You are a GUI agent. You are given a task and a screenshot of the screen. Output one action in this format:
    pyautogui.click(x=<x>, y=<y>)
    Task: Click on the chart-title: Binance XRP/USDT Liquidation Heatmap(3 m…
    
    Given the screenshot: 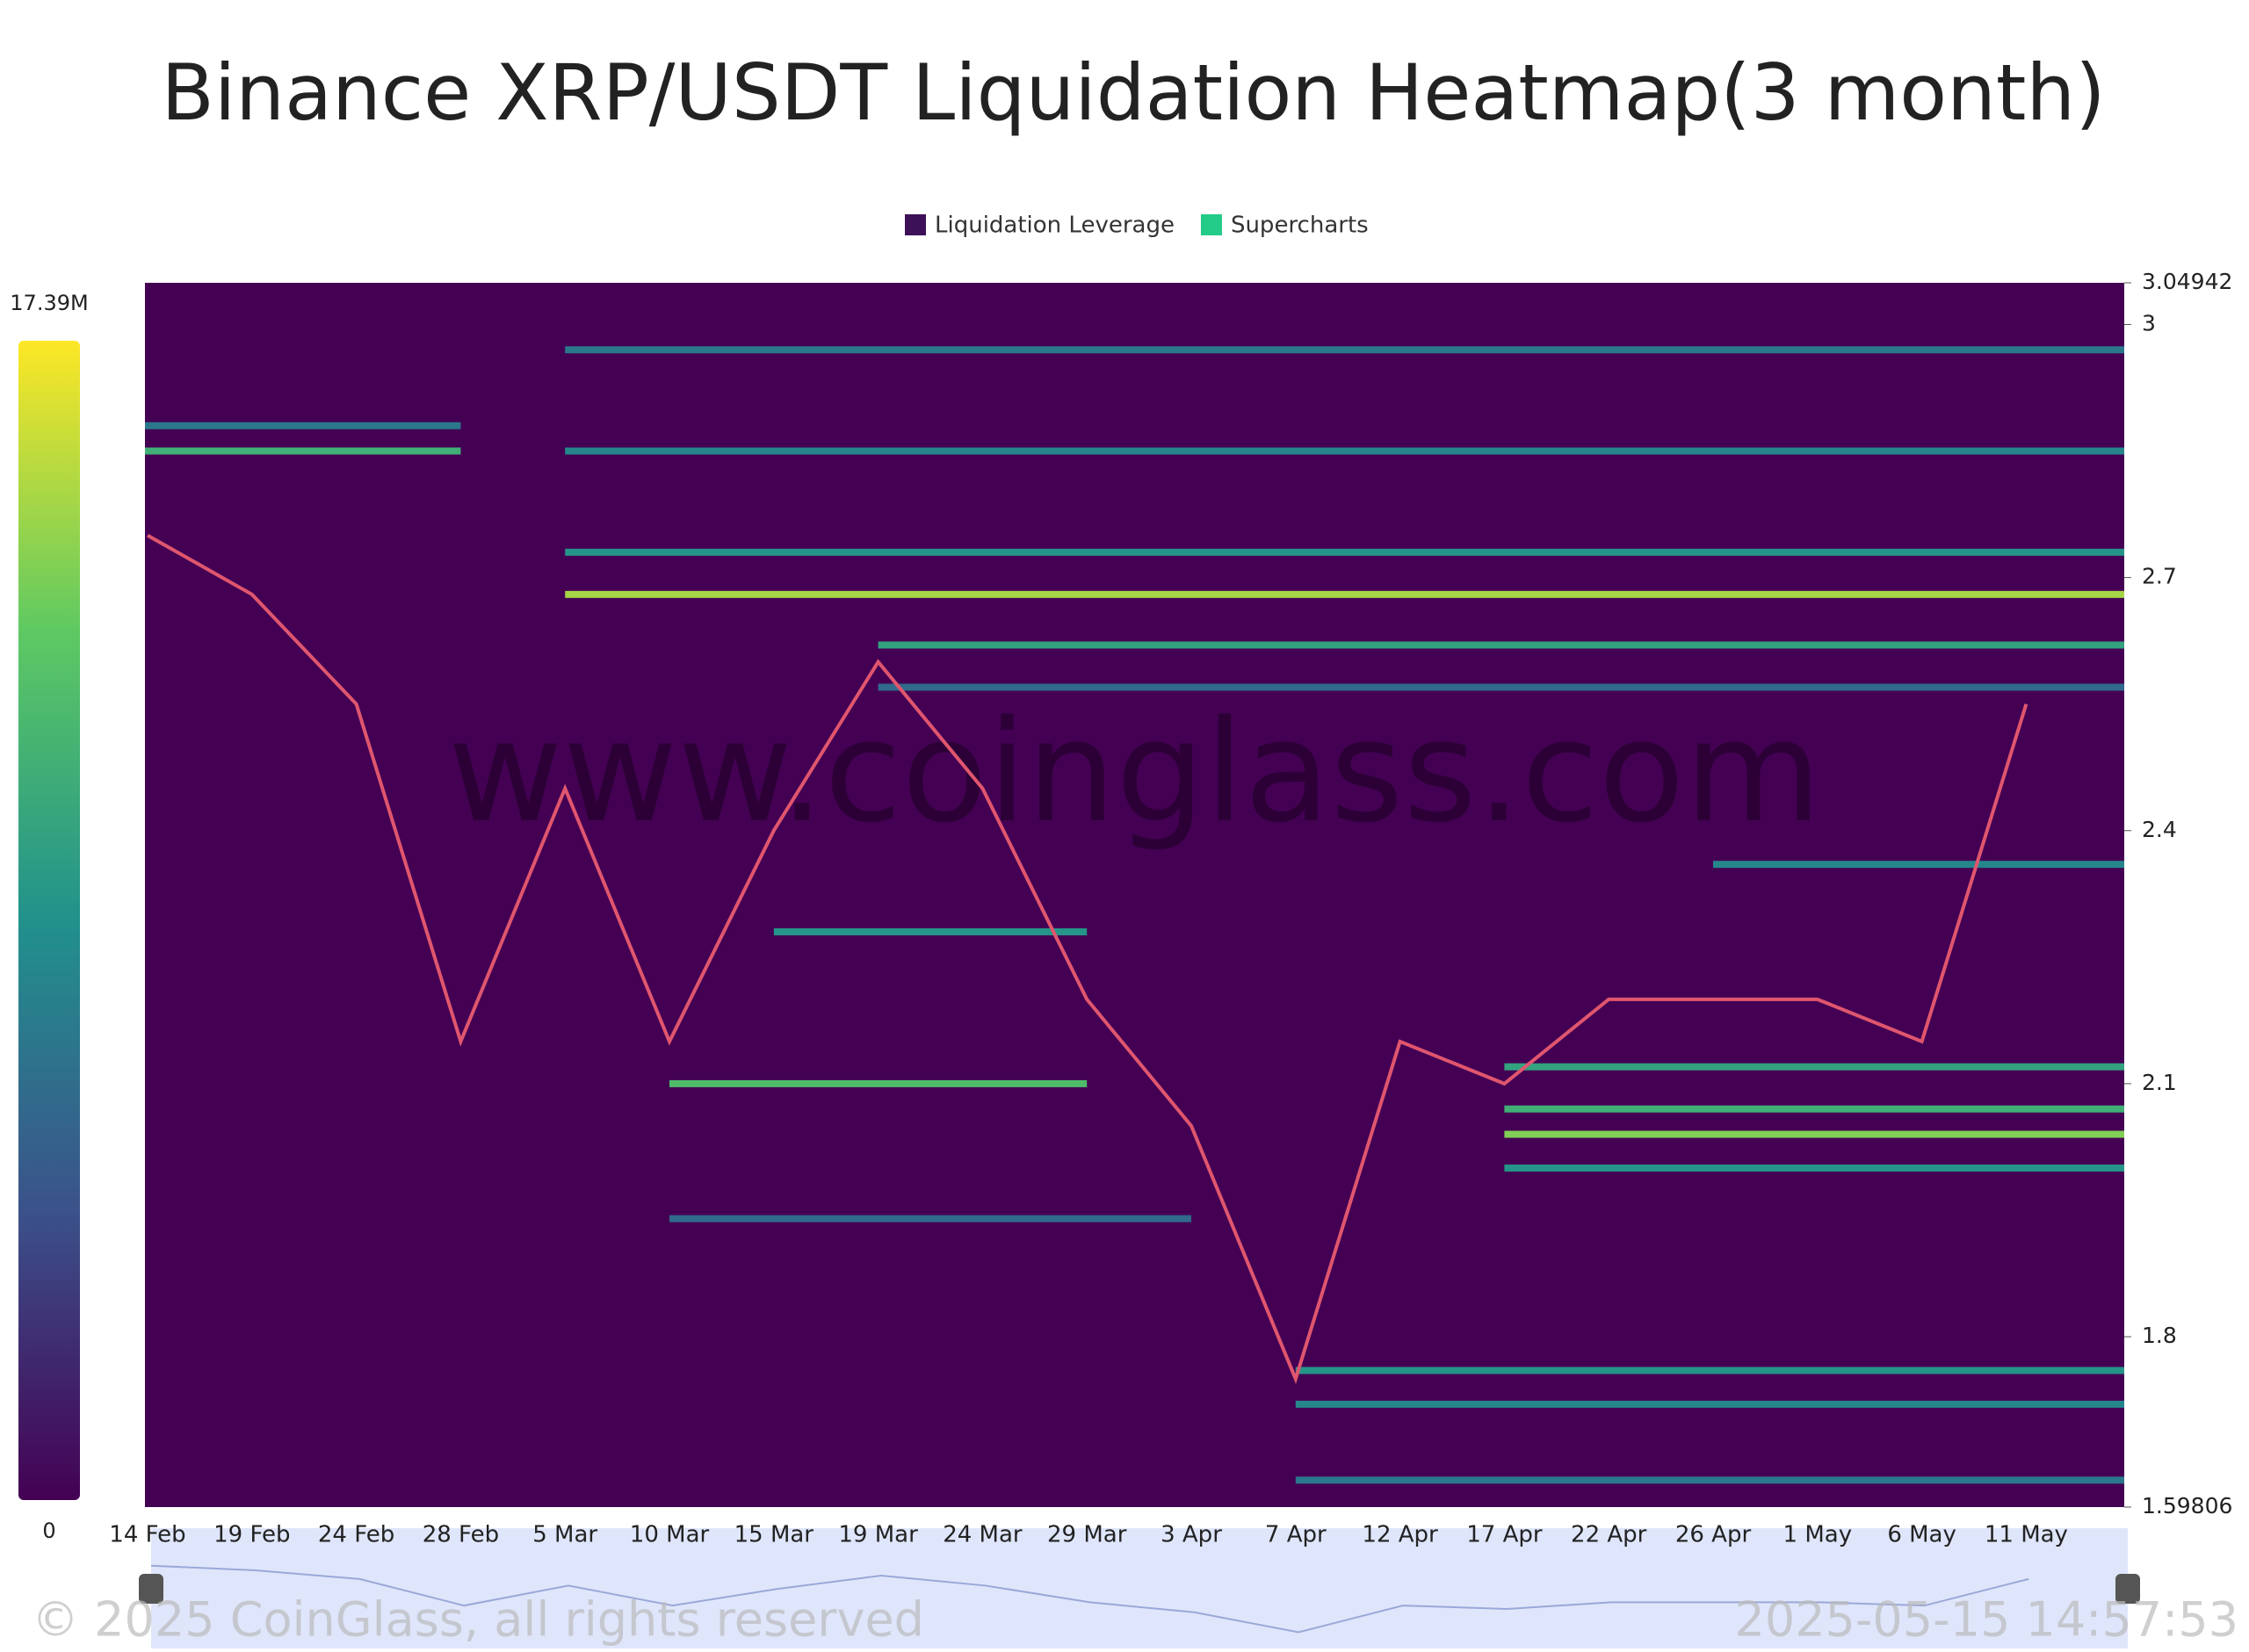 What is the action you would take?
    pyautogui.click(x=1133, y=92)
    